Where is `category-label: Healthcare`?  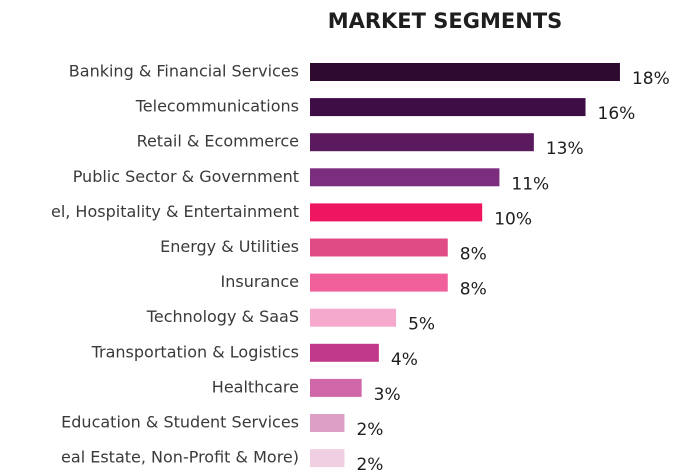 category-label: Healthcare is located at coordinates (255, 386).